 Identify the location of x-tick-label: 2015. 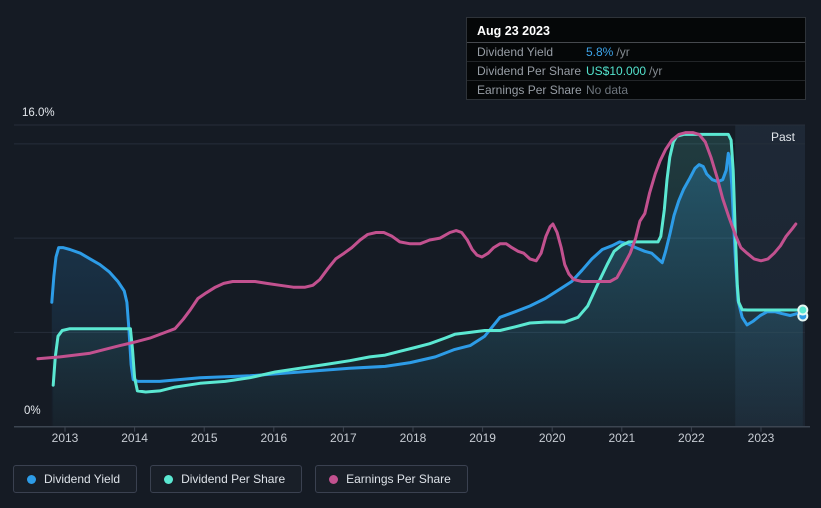
(204, 438).